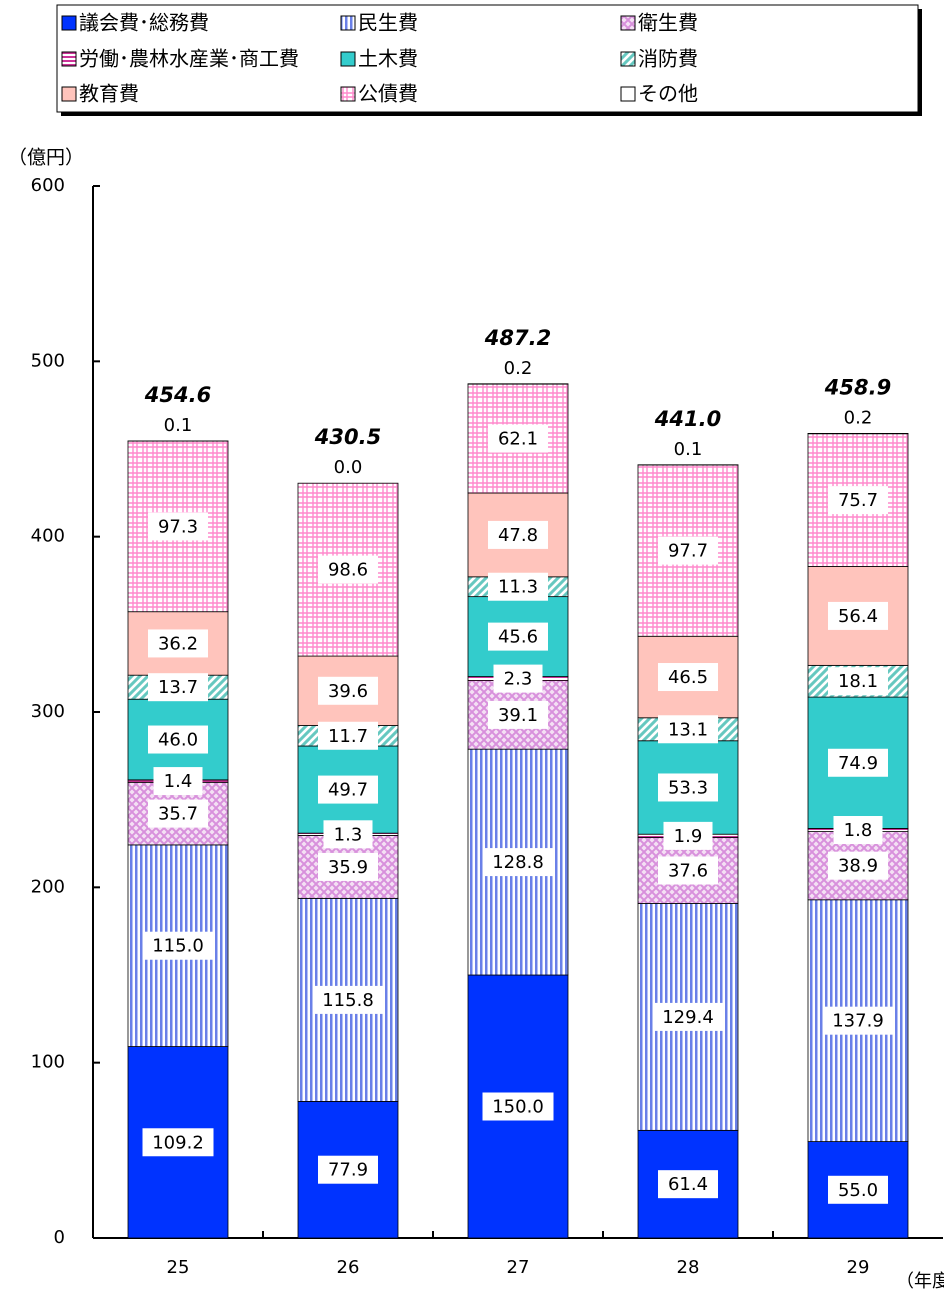 Image resolution: width=944 pixels, height=1299 pixels. What do you see at coordinates (348, 867) in the screenshot?
I see `value-label: 35.9` at bounding box center [348, 867].